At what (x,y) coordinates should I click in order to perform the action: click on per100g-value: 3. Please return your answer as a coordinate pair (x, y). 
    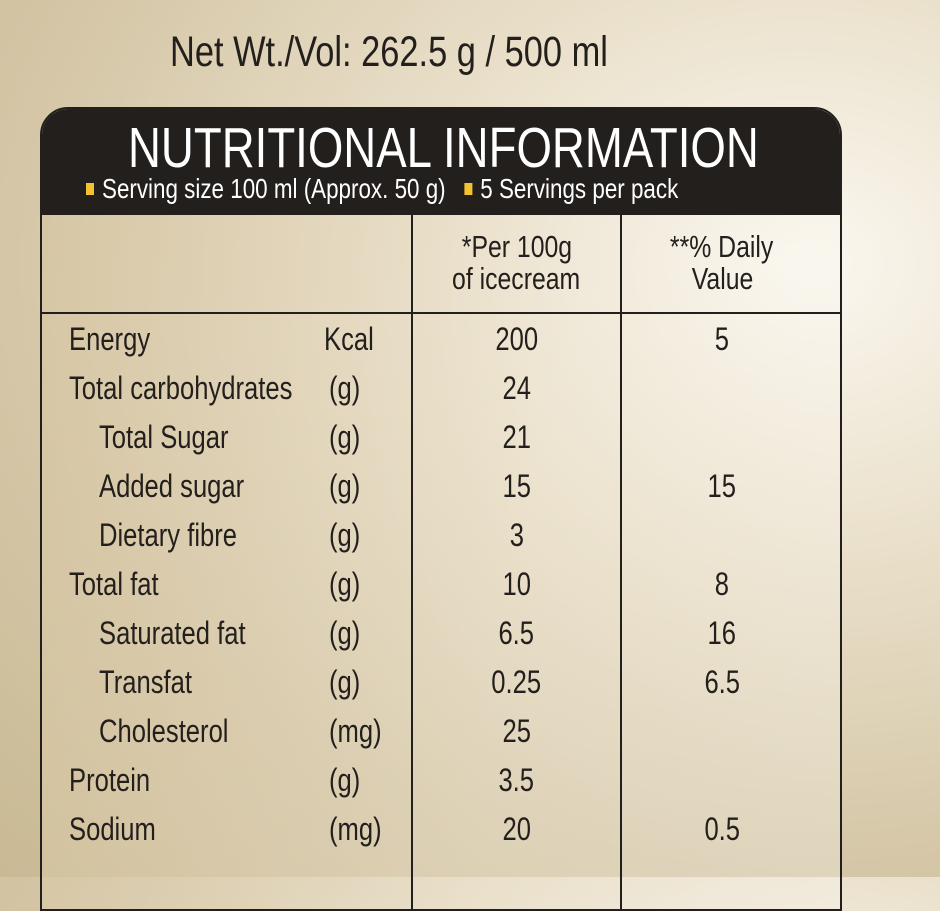
    Looking at the image, I should click on (516, 535).